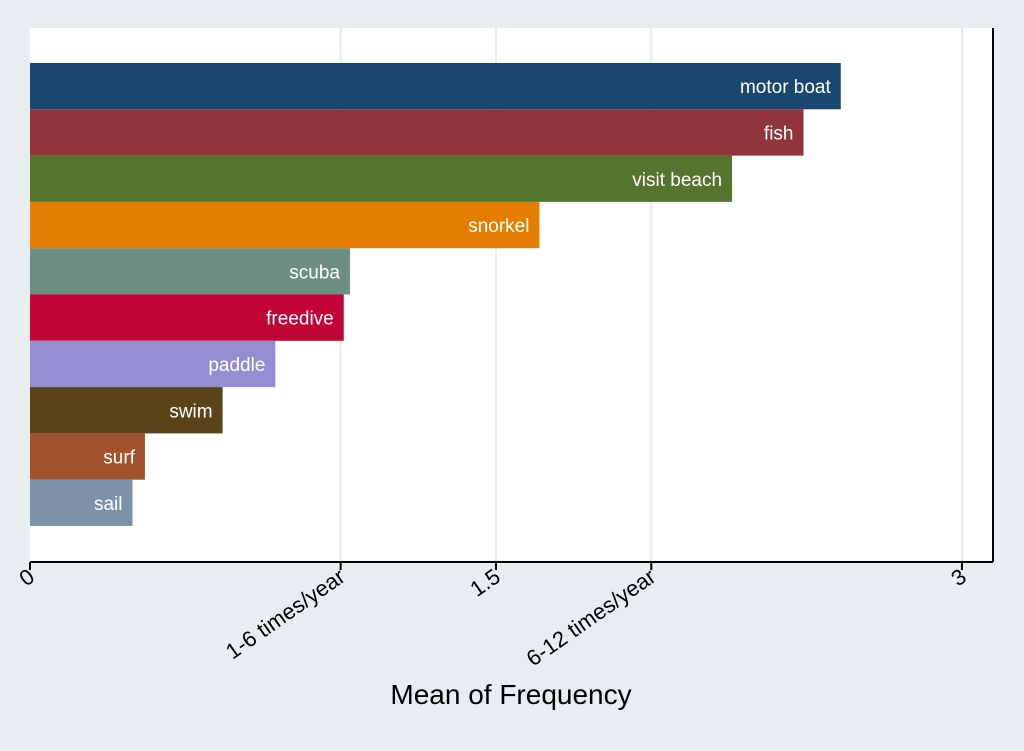 The width and height of the screenshot is (1024, 751). I want to click on bar-label-2: visit beach, so click(677, 180).